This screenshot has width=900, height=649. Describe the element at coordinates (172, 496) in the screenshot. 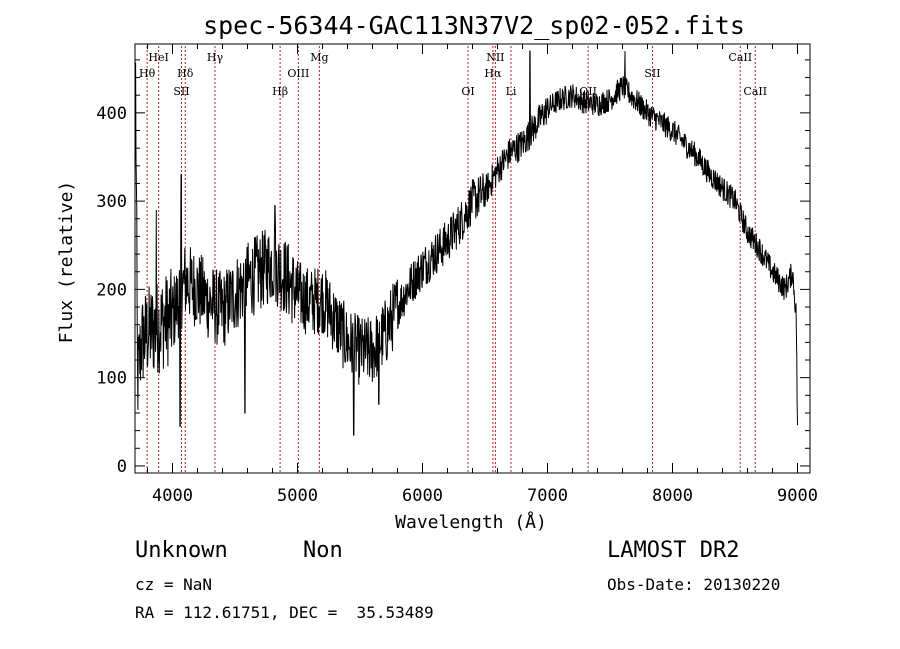

I see `x-tick-label: 4000` at that location.